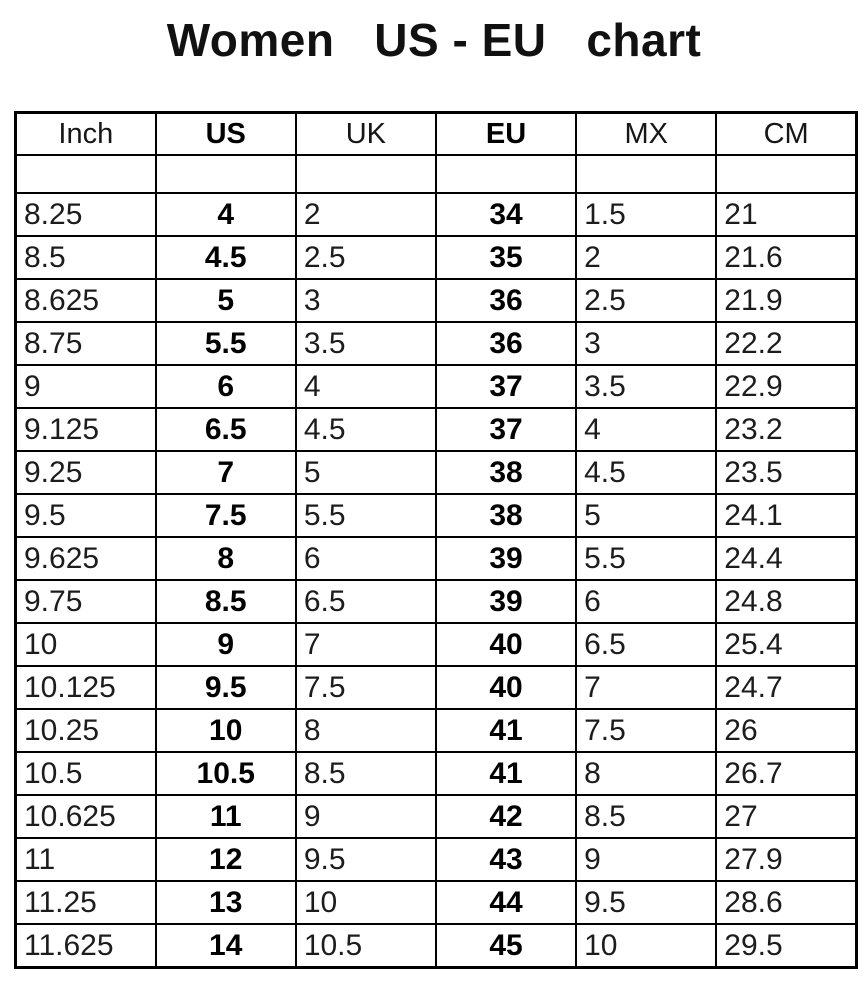 This screenshot has width=868, height=1001. Describe the element at coordinates (365, 343) in the screenshot. I see `table-cell-uk: 3.5` at that location.